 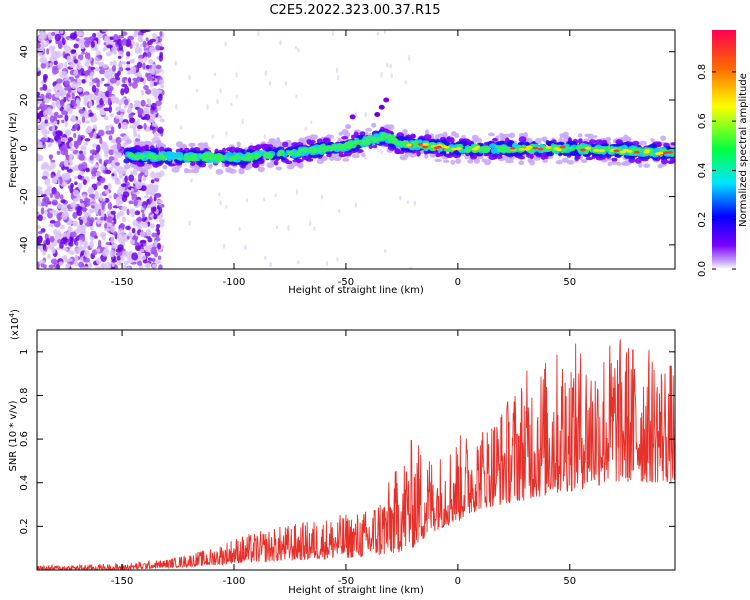 I want to click on snr-y-tick-label: 1, so click(x=24, y=352).